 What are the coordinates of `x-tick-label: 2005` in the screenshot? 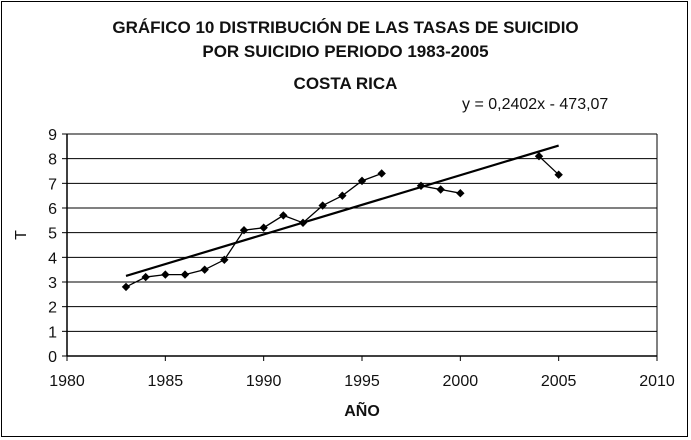 It's located at (559, 381).